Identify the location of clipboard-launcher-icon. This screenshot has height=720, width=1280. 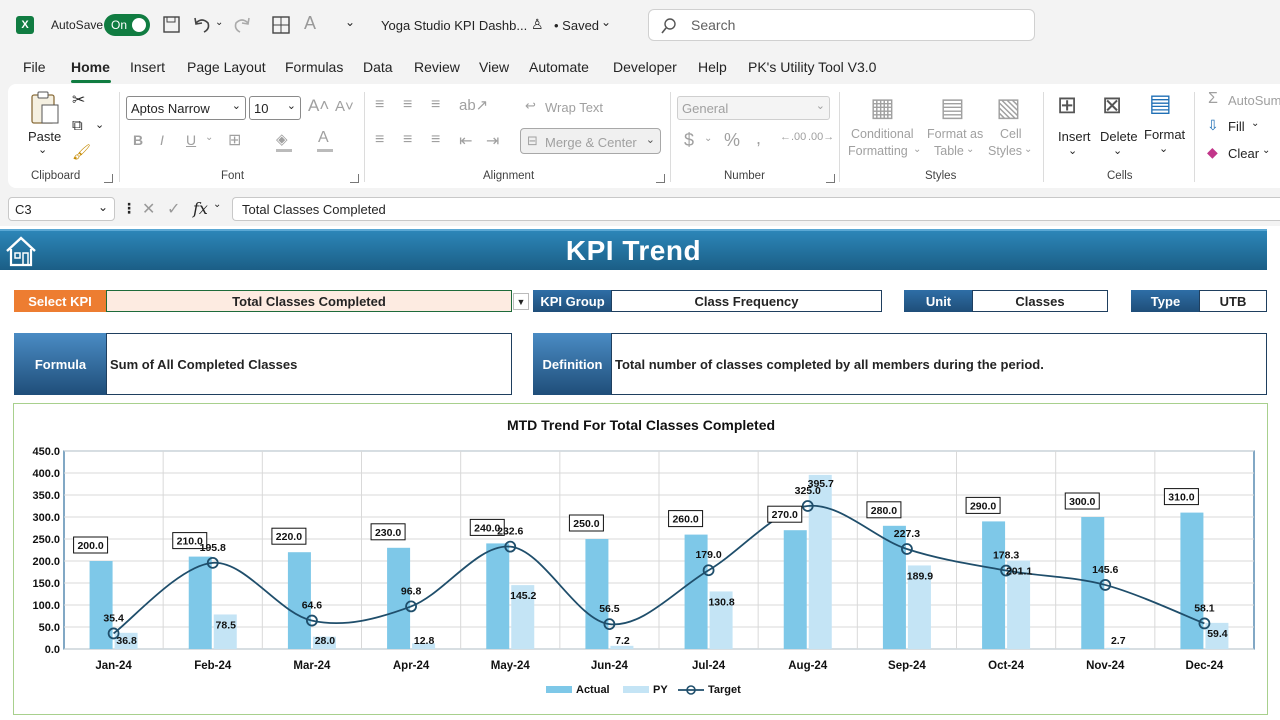
(108, 178).